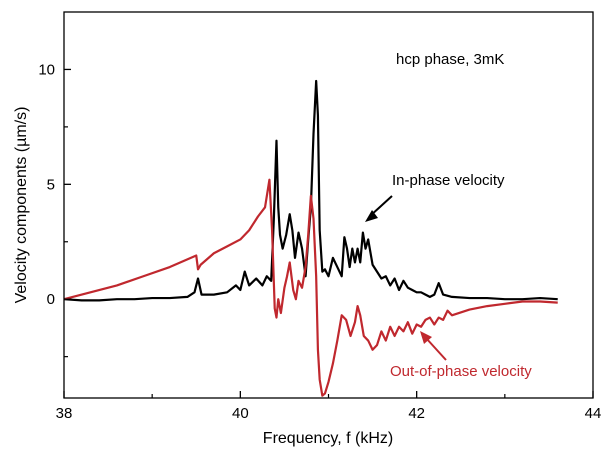  What do you see at coordinates (436, 349) in the screenshot?
I see `out-phase-arrow-line` at bounding box center [436, 349].